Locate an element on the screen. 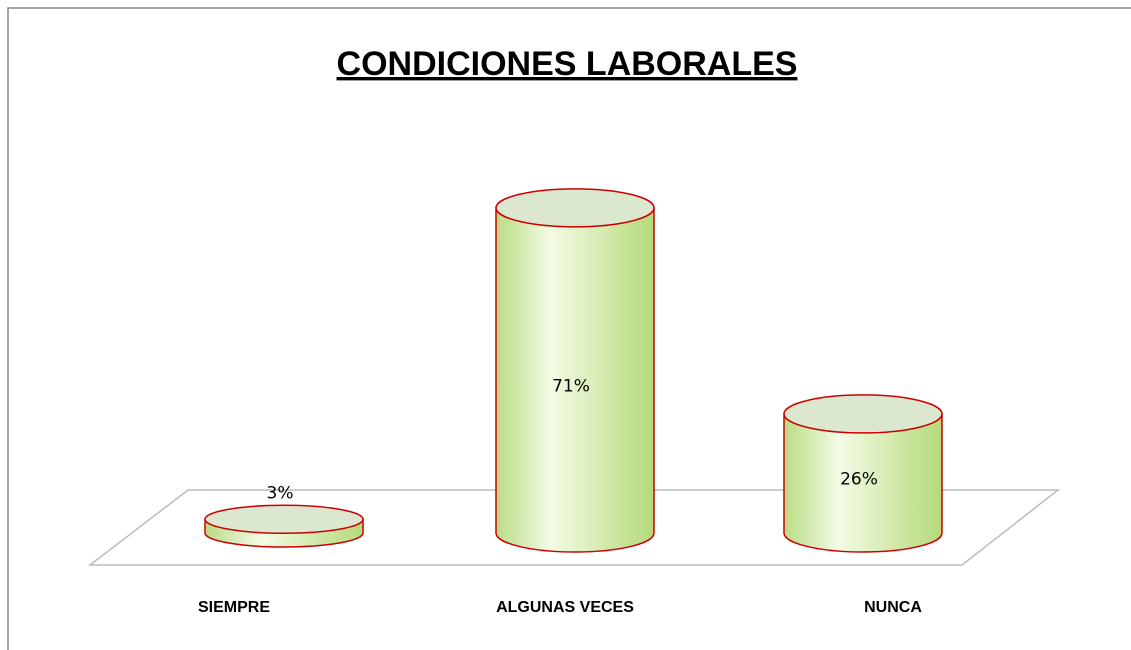 This screenshot has width=1131, height=650. chart-title: CONDICIONES LABORALES is located at coordinates (567, 64).